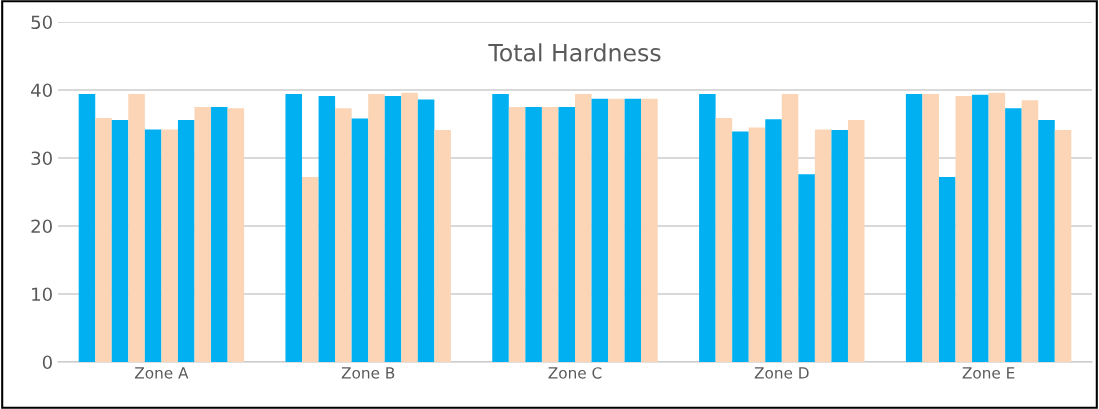  Describe the element at coordinates (574, 52) in the screenshot. I see `text: Total Hardness` at that location.